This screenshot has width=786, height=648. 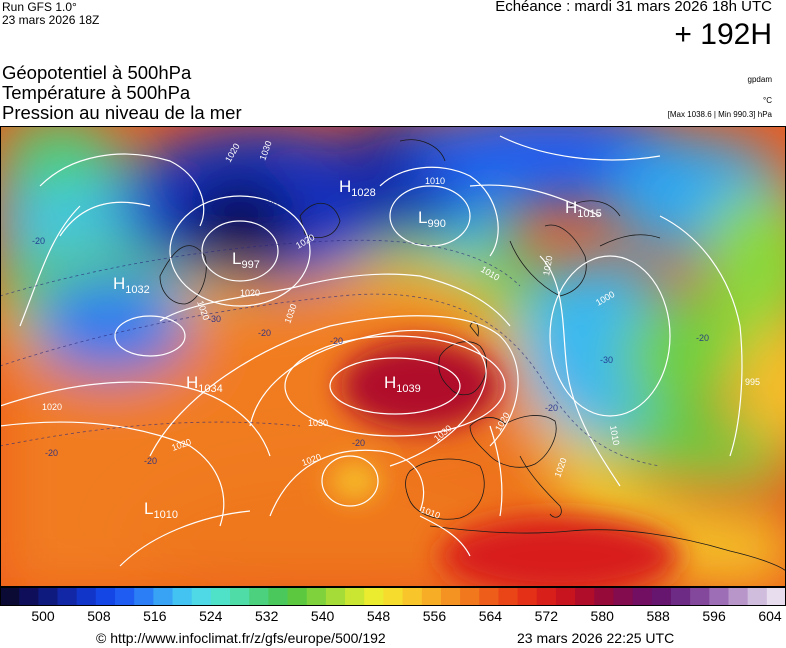 What do you see at coordinates (267, 616) in the screenshot?
I see `scale-tick-label: 532` at bounding box center [267, 616].